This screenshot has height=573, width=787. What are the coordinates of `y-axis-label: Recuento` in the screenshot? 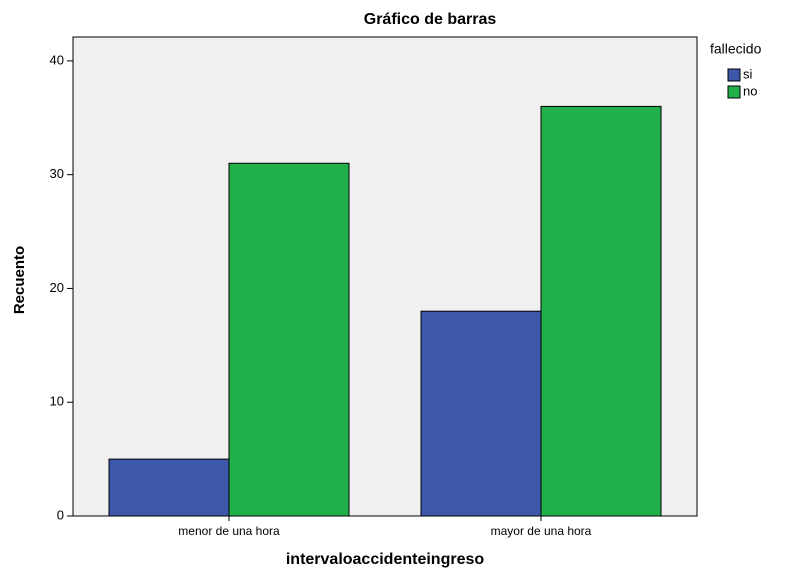 It's located at (19, 280).